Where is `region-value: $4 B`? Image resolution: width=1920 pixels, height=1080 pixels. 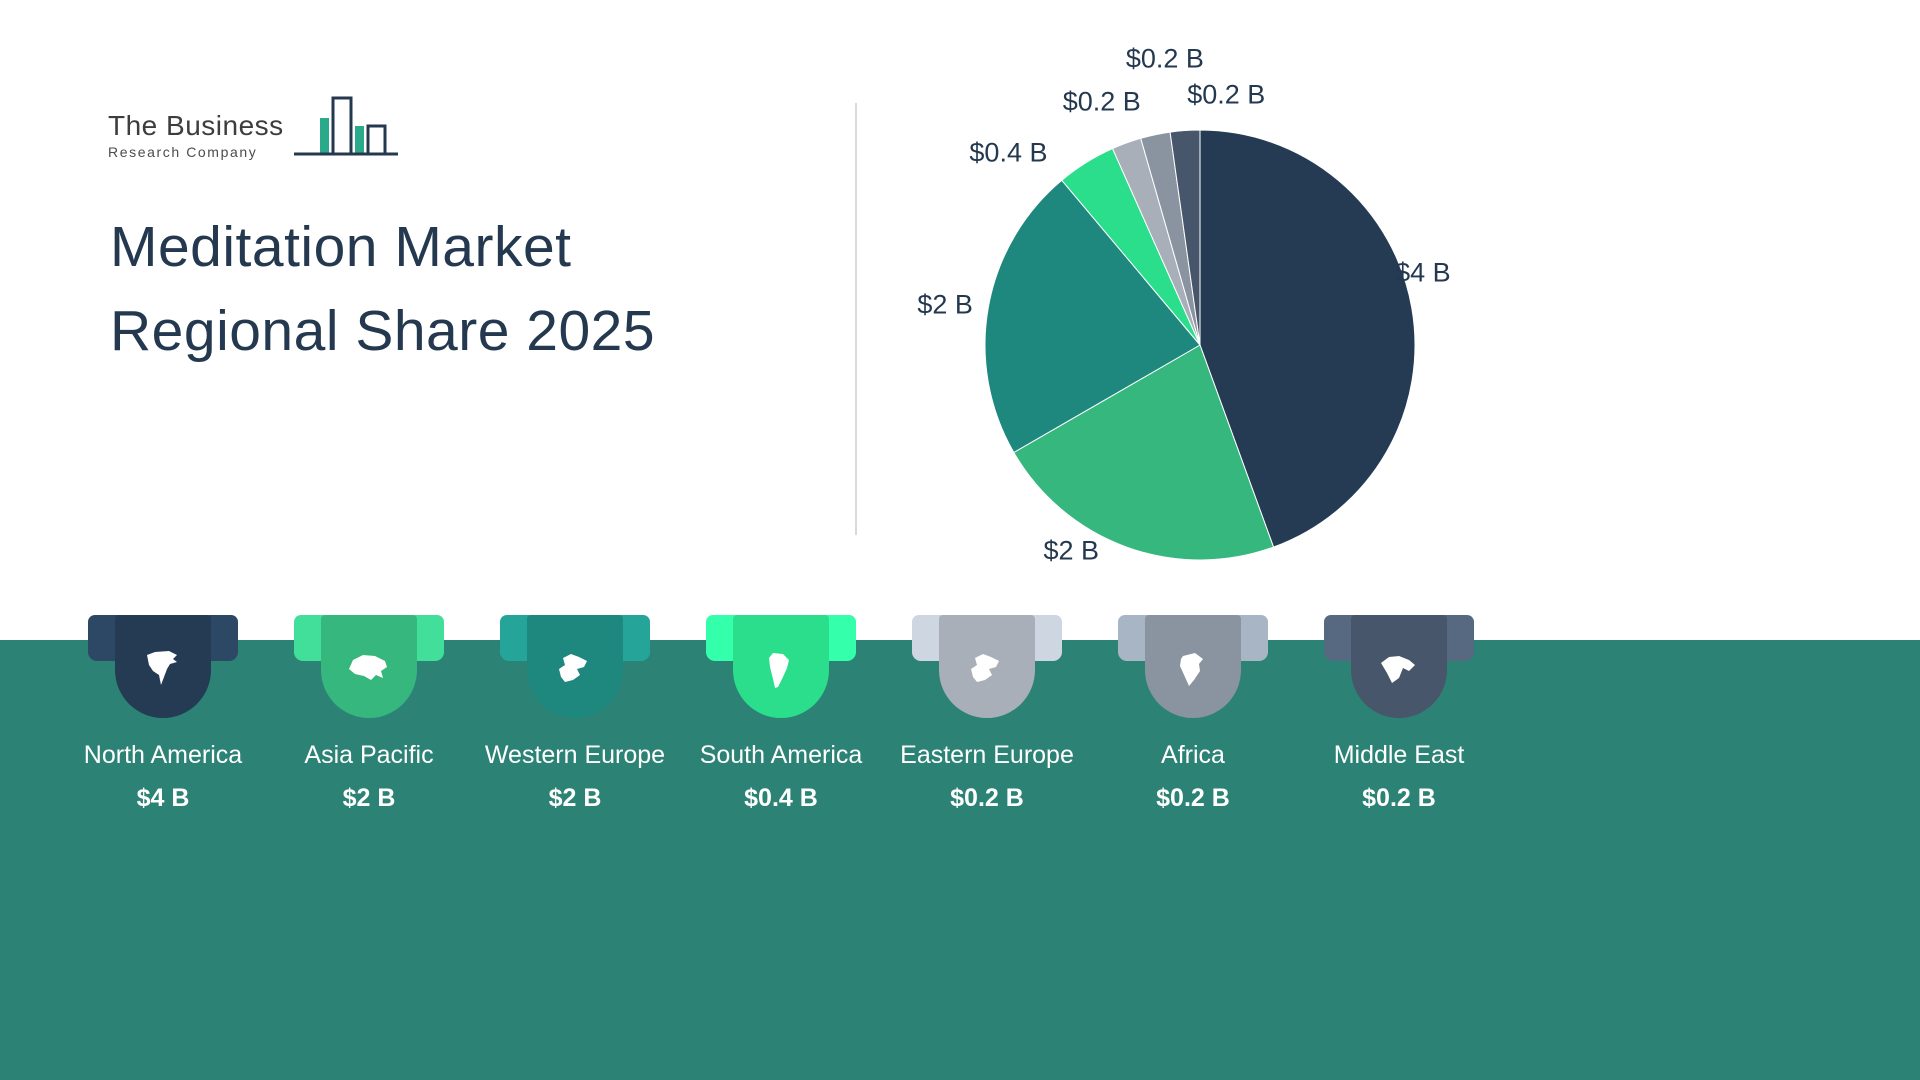
region-value: $4 B is located at coordinates (163, 798).